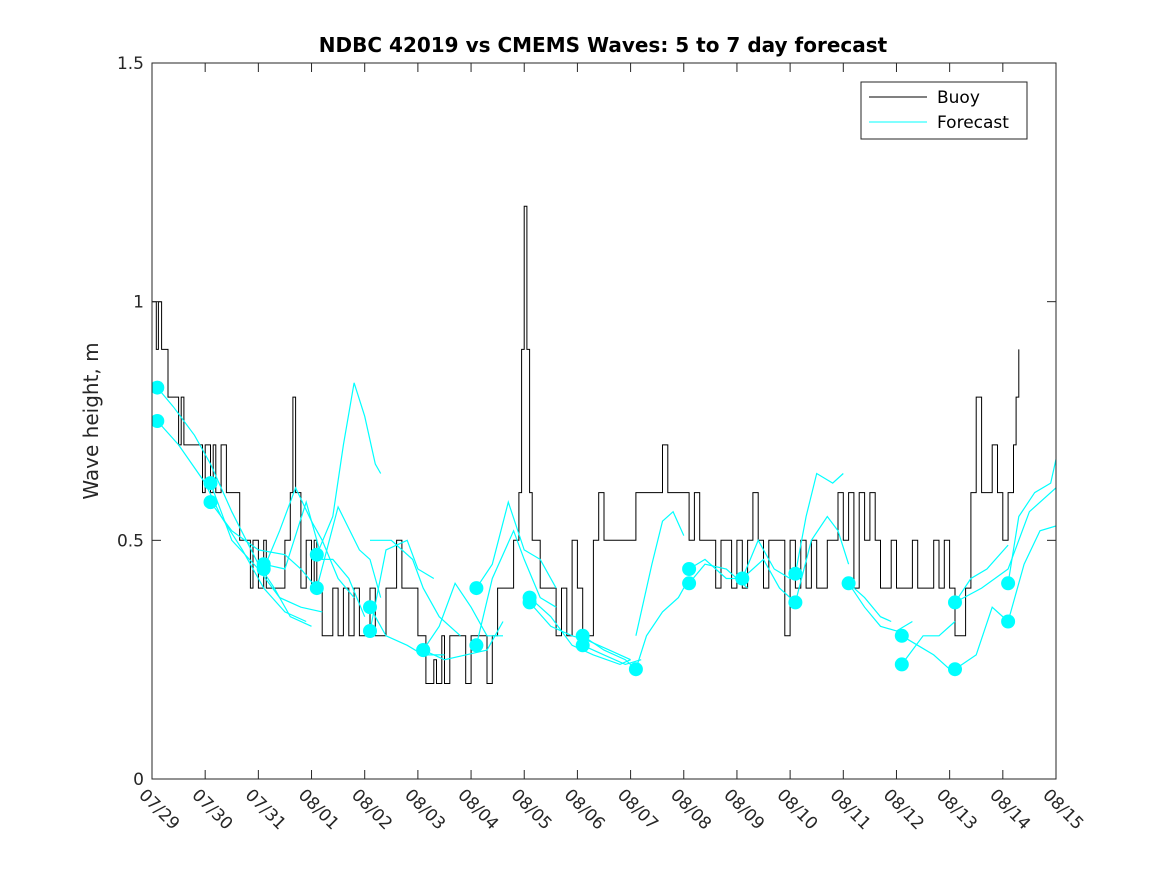 The height and width of the screenshot is (875, 1167). Describe the element at coordinates (138, 780) in the screenshot. I see `y-tick-label-0: 0` at that location.